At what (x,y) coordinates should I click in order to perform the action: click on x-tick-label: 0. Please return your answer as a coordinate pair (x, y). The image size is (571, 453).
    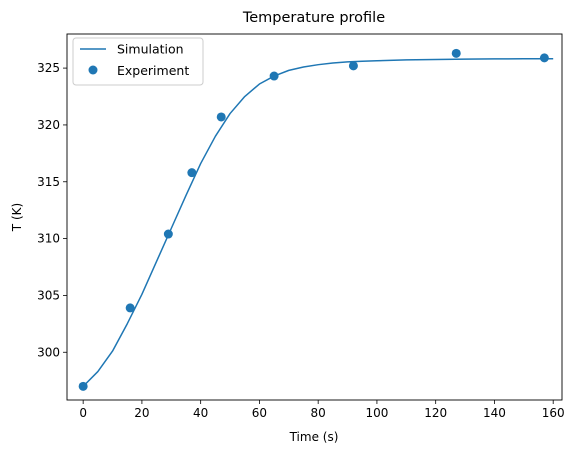
    Looking at the image, I should click on (83, 413).